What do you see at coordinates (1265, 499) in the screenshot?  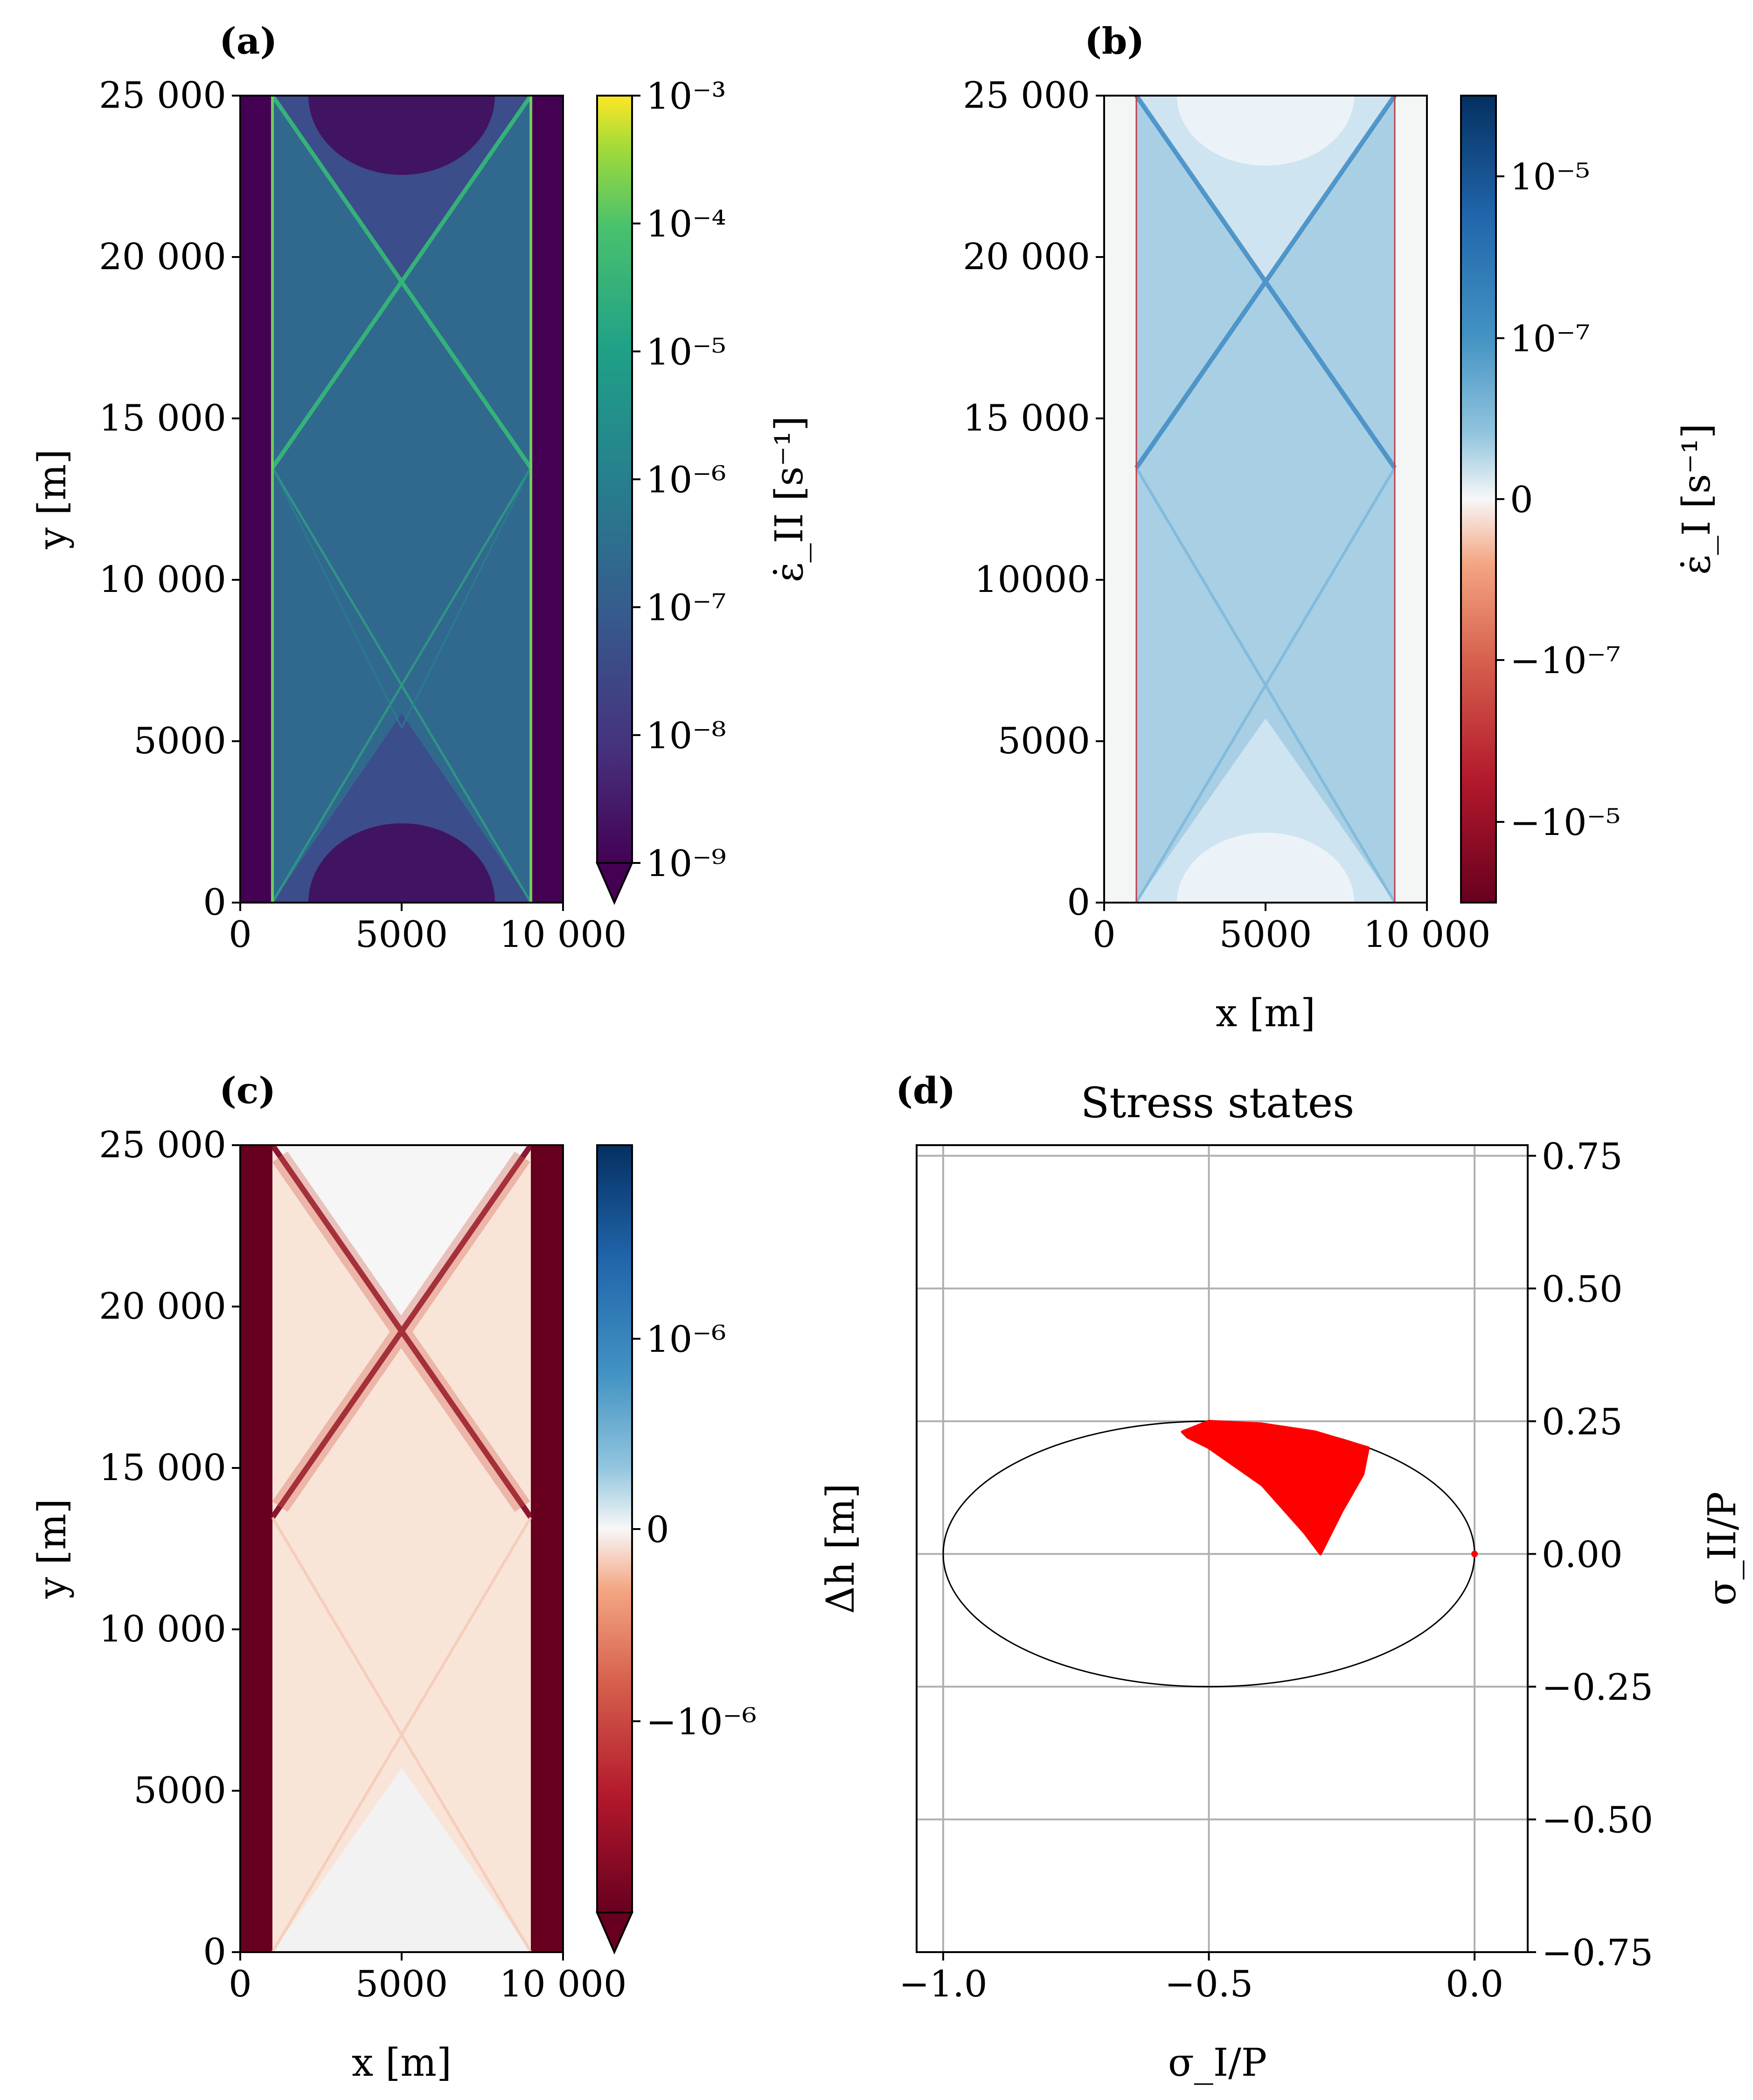 I see `panel-b-heatmap` at bounding box center [1265, 499].